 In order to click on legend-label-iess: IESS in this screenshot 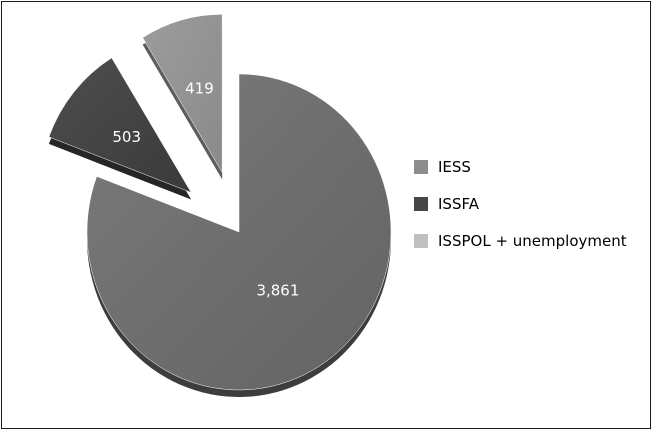, I will do `click(454, 167)`.